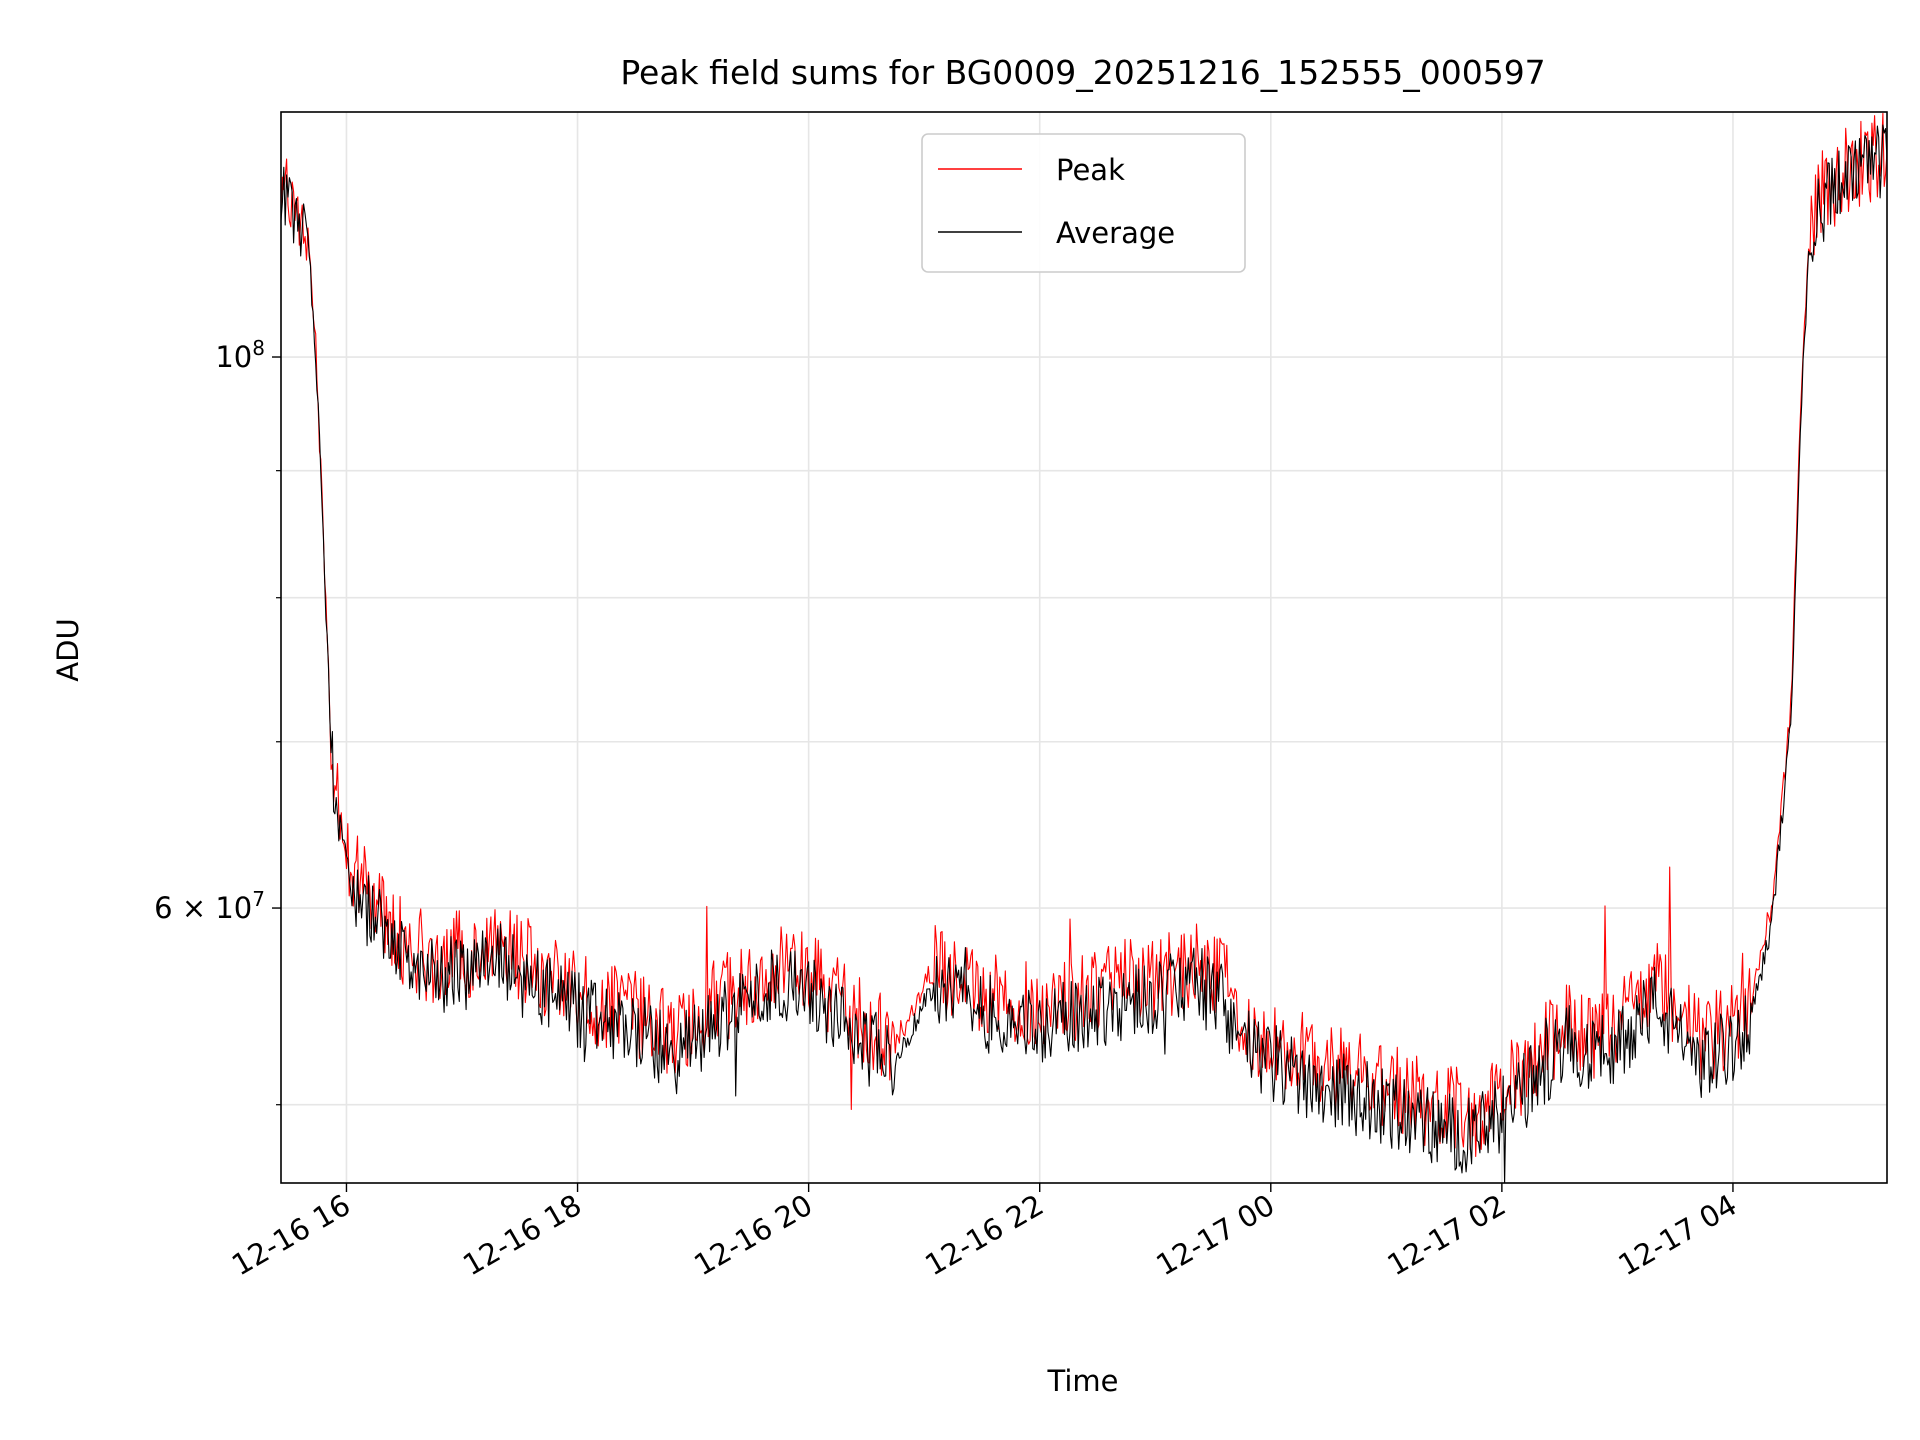 The image size is (1920, 1440). I want to click on legend-label-average: Average, so click(1115, 233).